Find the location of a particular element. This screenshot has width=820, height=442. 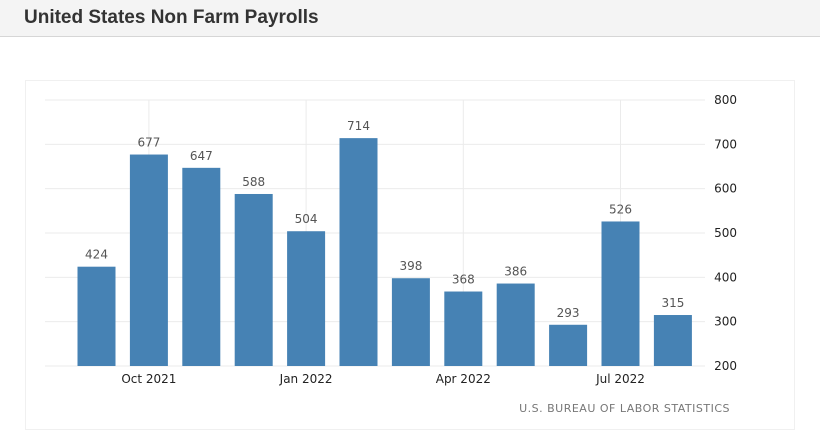

y-tick-label: 300 is located at coordinates (725, 322).